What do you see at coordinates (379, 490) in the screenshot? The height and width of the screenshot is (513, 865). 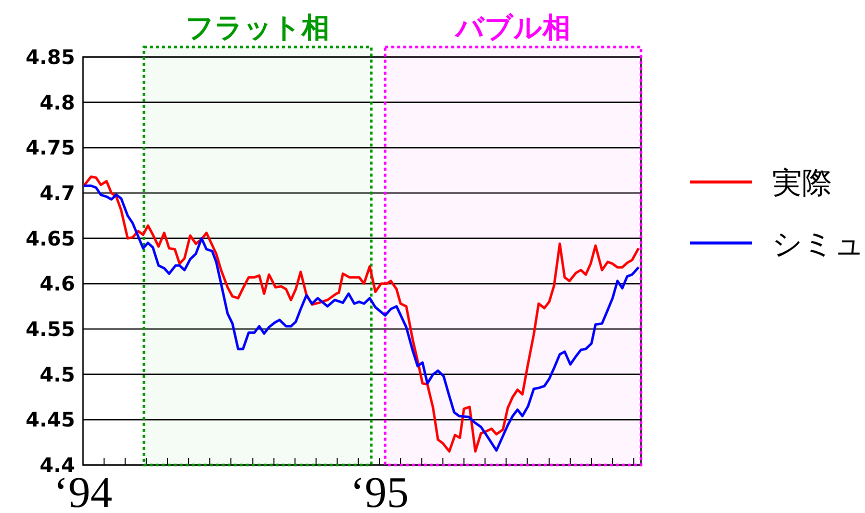 I see `x-tick-label: ‘95` at bounding box center [379, 490].